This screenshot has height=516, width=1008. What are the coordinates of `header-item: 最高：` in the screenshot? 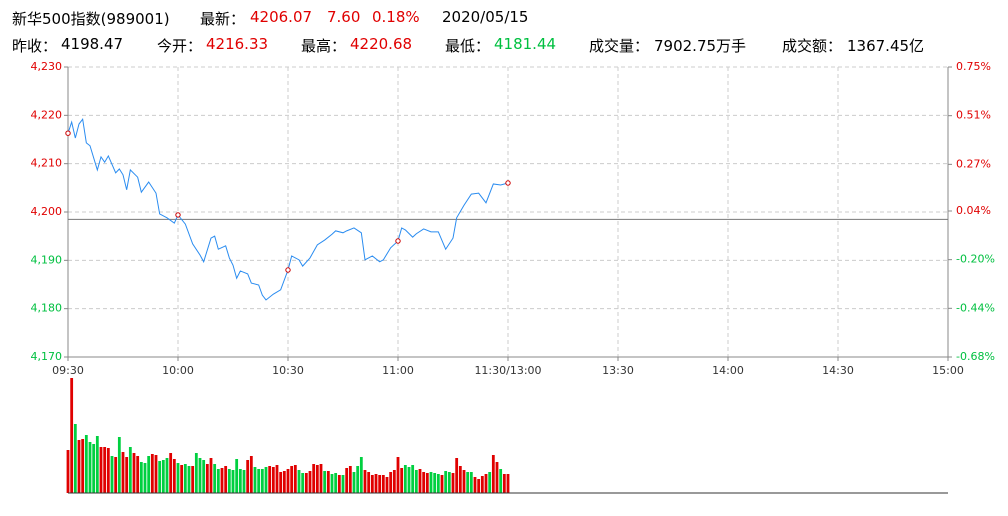 It's located at (324, 46).